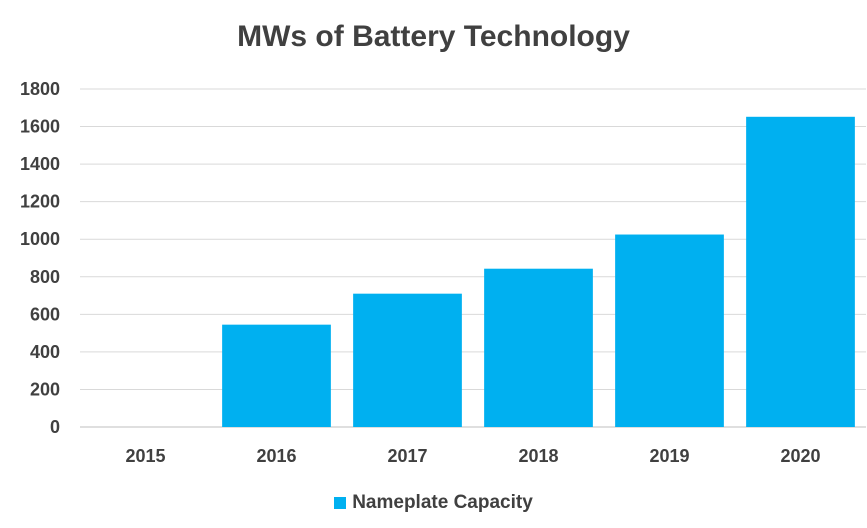 The width and height of the screenshot is (867, 528). What do you see at coordinates (40, 164) in the screenshot?
I see `y-tick-label: 1400` at bounding box center [40, 164].